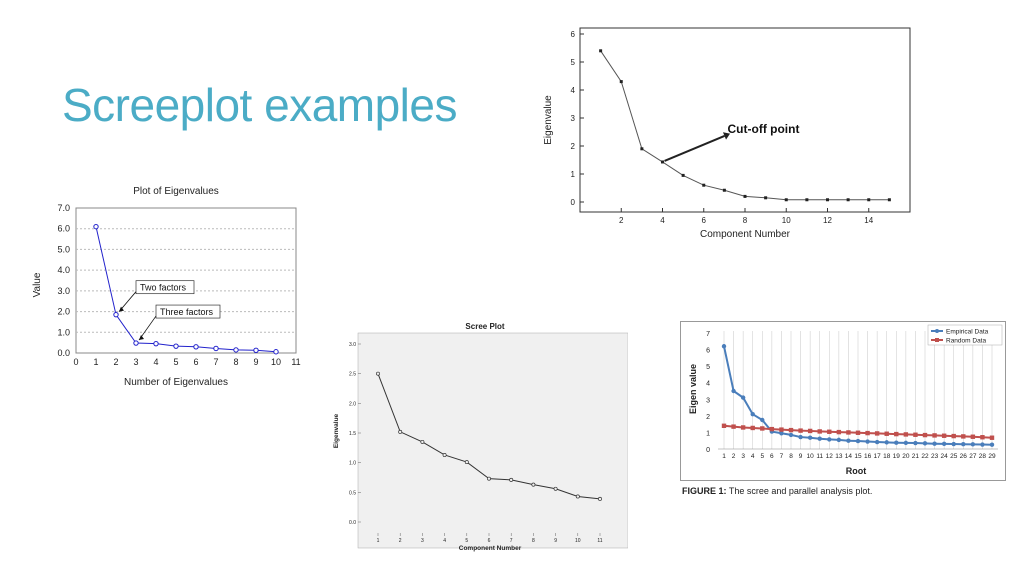 This screenshot has width=1024, height=576. I want to click on br-xtick-label: 13, so click(839, 456).